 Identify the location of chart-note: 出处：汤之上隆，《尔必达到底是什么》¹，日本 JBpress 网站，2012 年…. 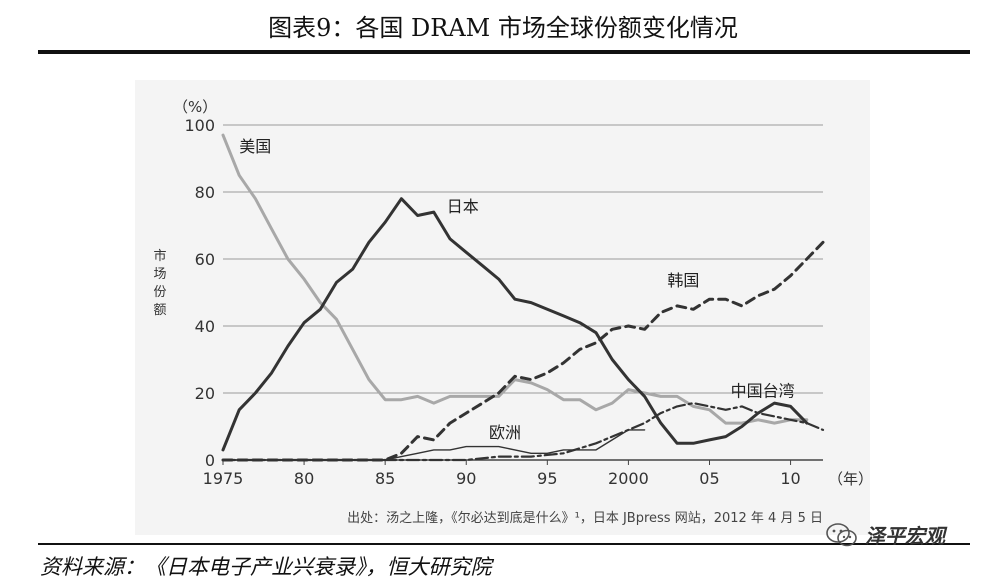
(585, 518).